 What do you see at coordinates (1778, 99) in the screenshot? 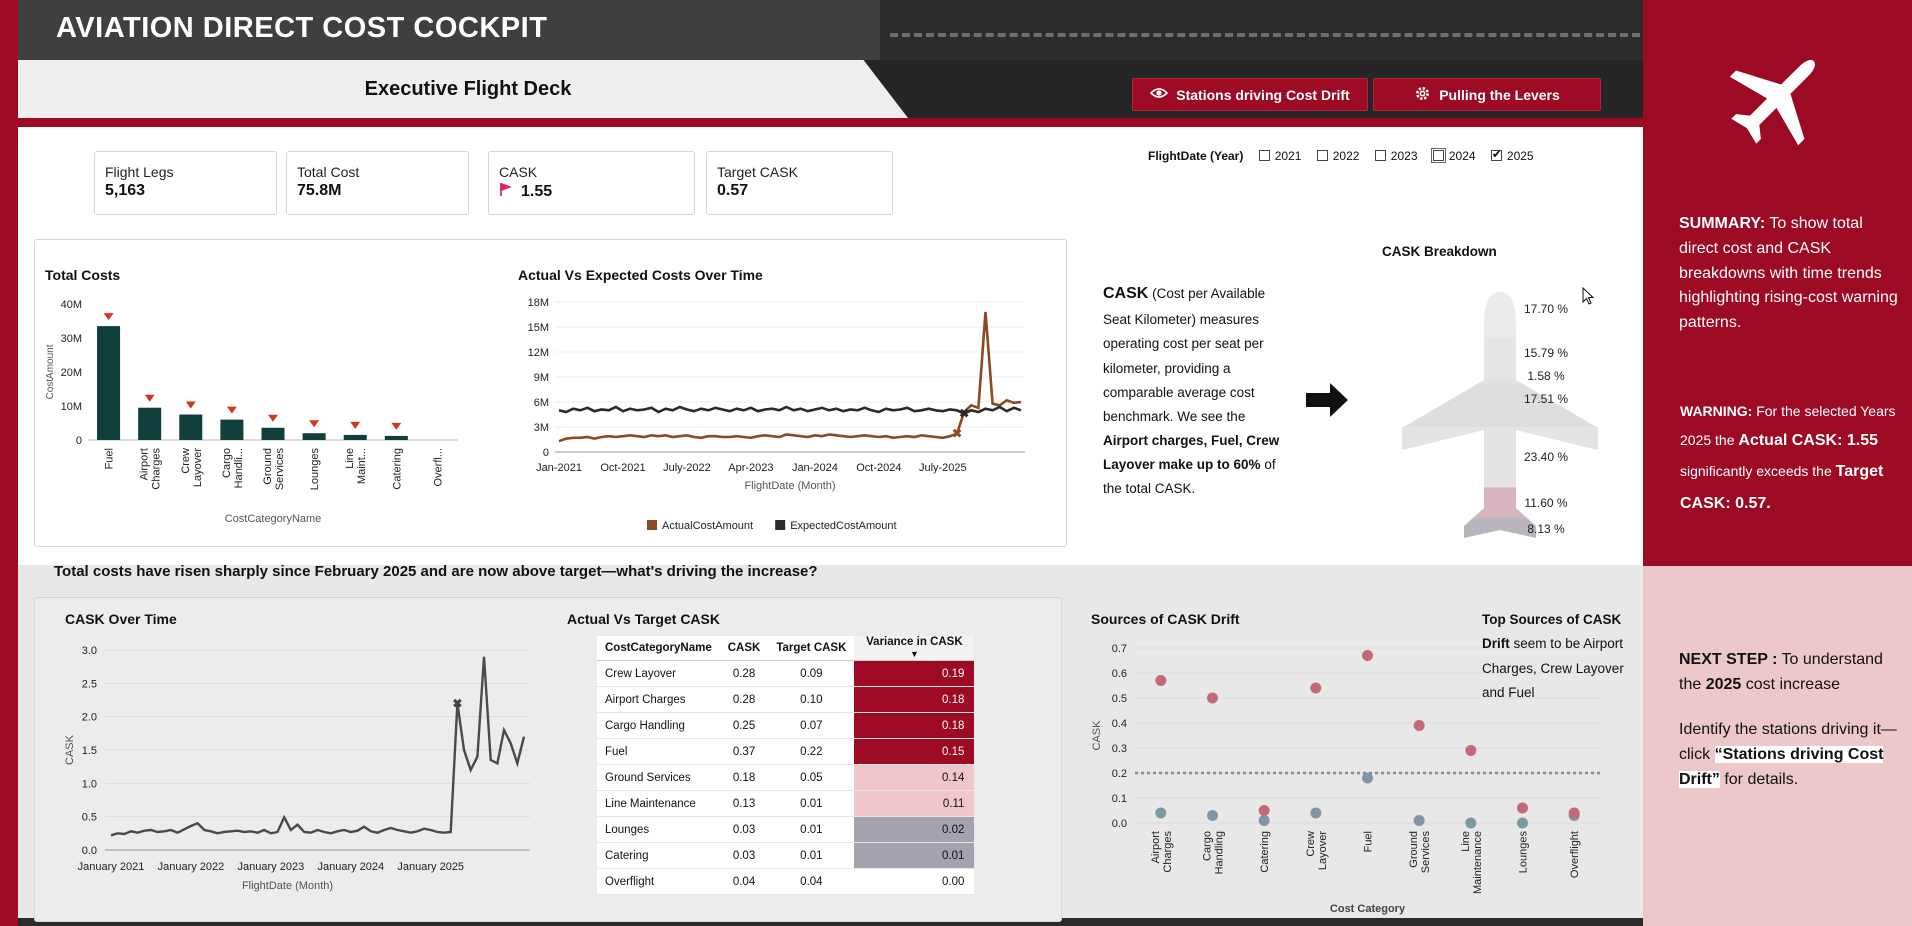
I see `airplane-icon` at bounding box center [1778, 99].